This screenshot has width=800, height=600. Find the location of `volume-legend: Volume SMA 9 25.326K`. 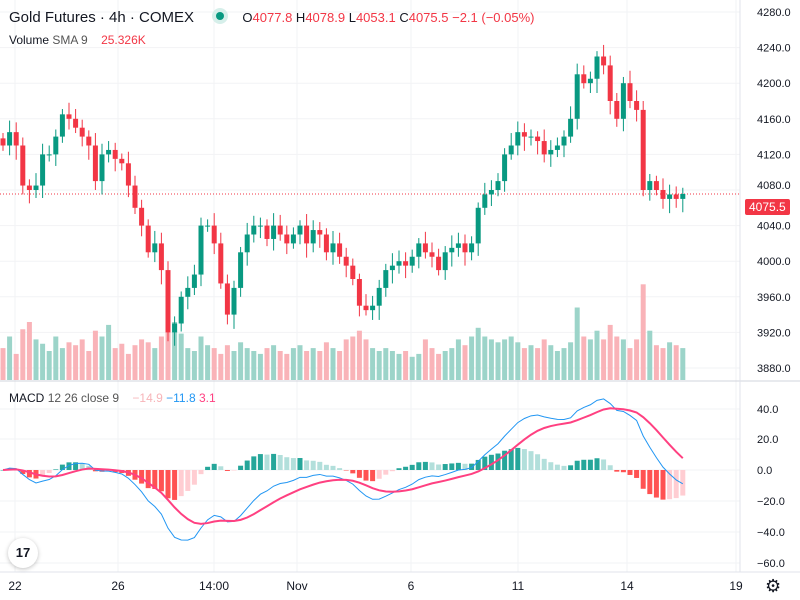

volume-legend: Volume SMA 9 25.326K is located at coordinates (77, 40).